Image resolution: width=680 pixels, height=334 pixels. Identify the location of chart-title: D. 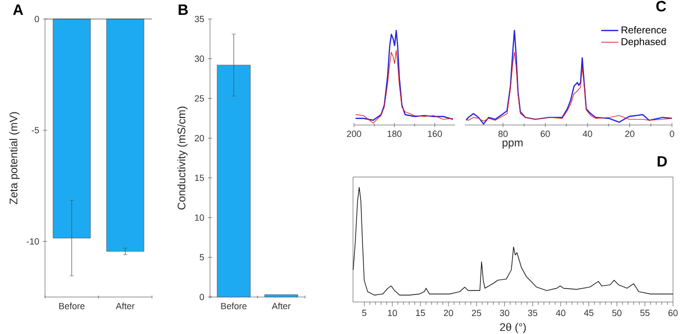
(662, 161).